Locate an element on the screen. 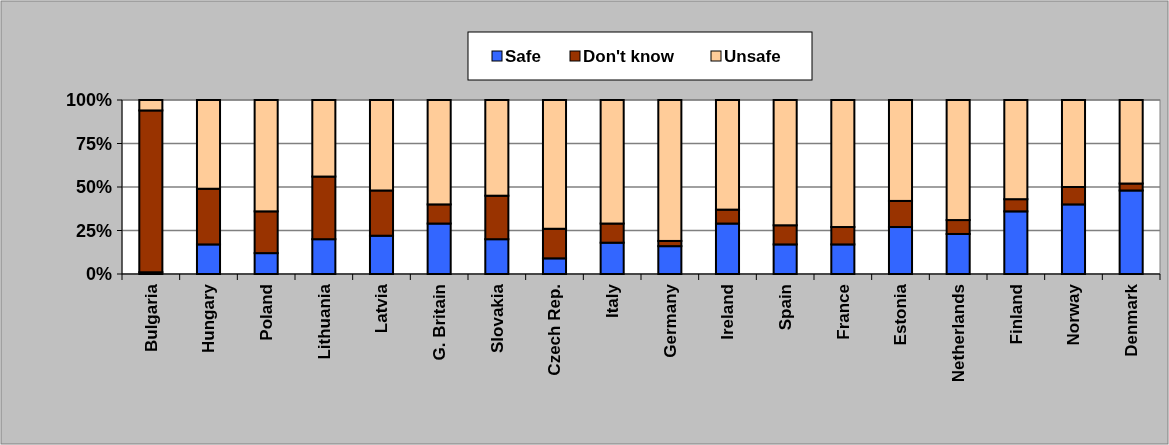 This screenshot has height=445, width=1169. y-tick-label: 50% is located at coordinates (93, 187).